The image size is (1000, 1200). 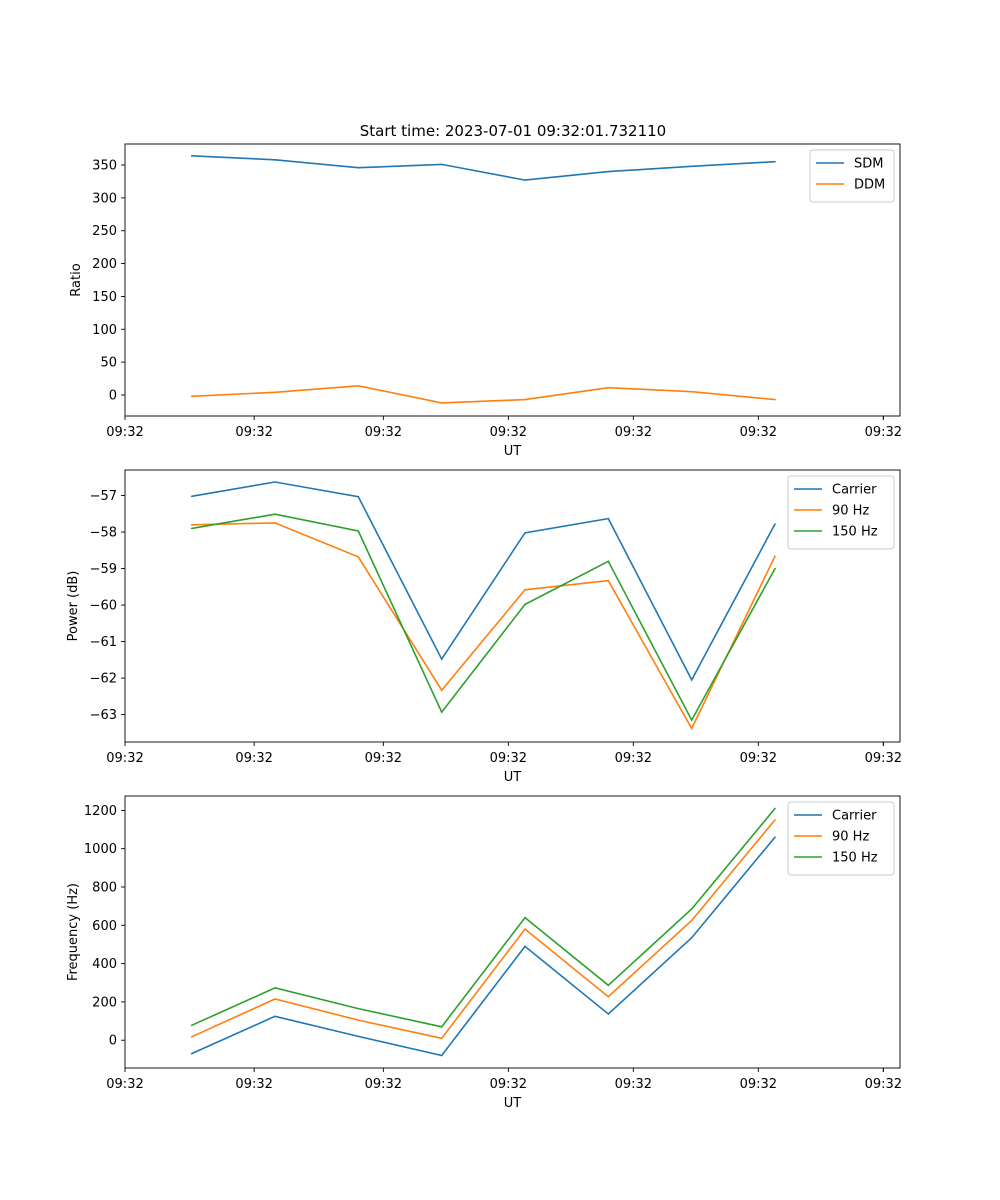 What do you see at coordinates (103, 606) in the screenshot?
I see `power-y-tick-label: −60` at bounding box center [103, 606].